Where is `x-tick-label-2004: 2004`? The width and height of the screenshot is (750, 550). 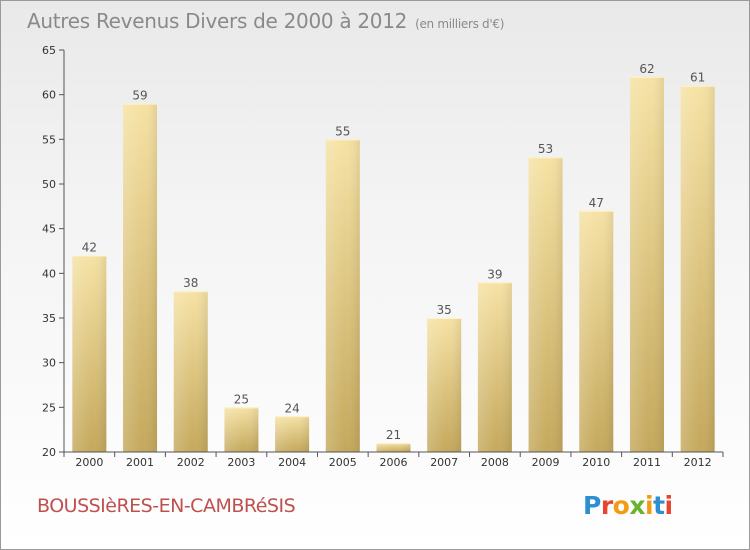
x-tick-label-2004: 2004 is located at coordinates (292, 462).